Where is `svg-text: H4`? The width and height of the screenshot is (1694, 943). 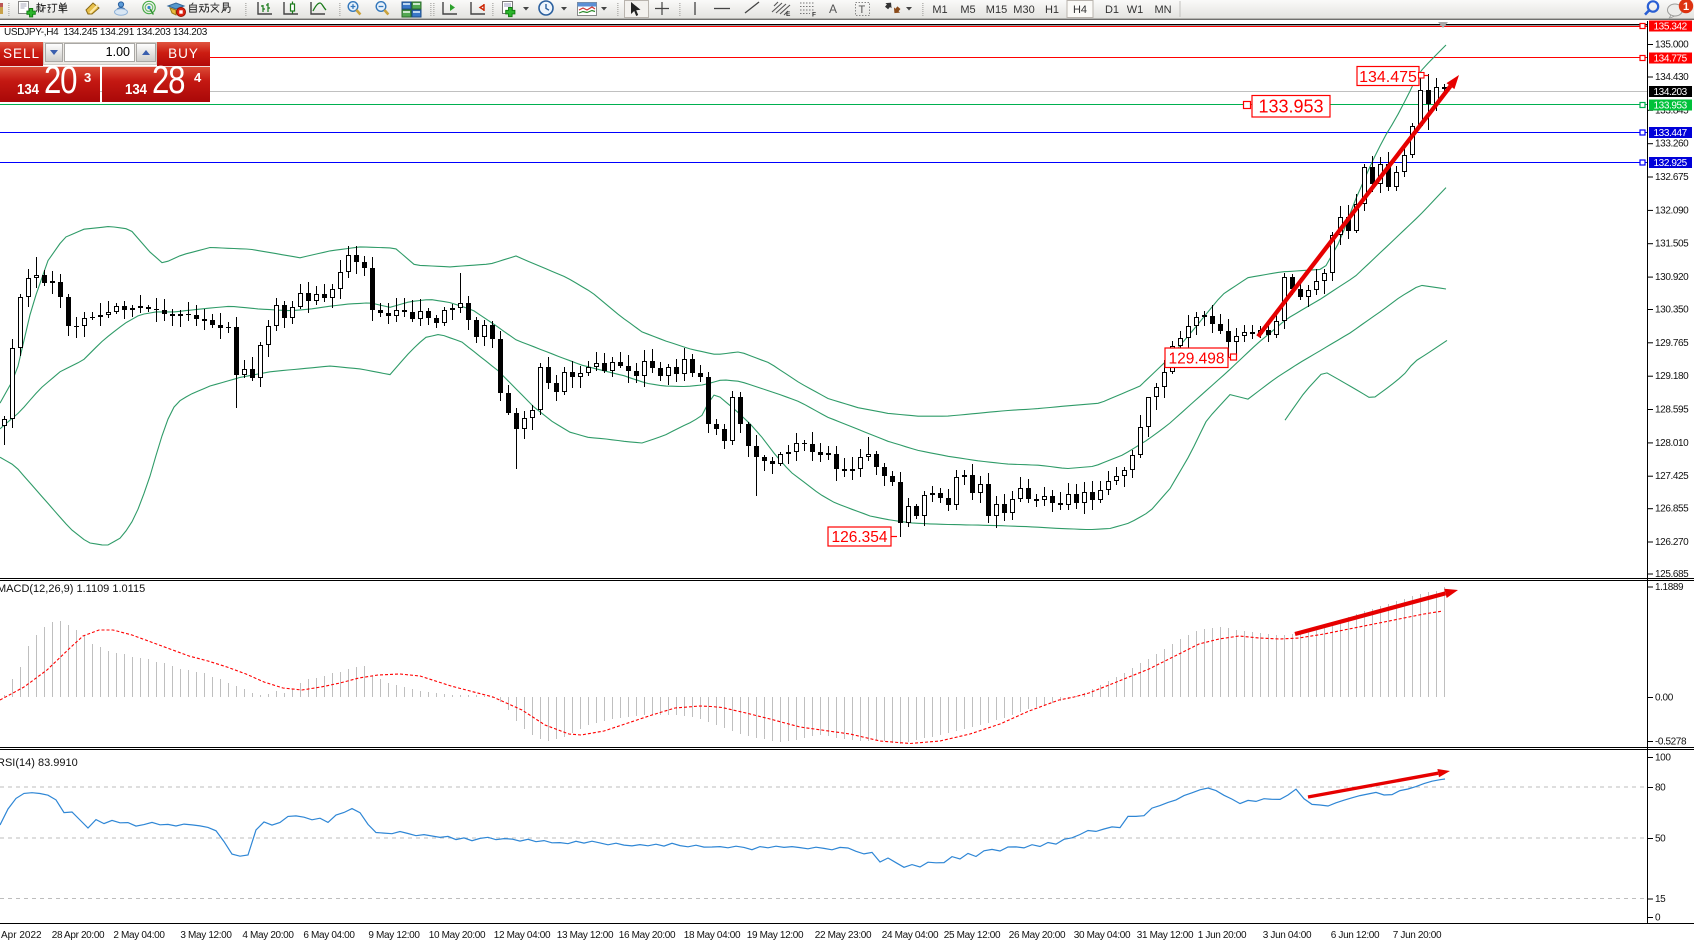 svg-text: H4 is located at coordinates (1080, 10).